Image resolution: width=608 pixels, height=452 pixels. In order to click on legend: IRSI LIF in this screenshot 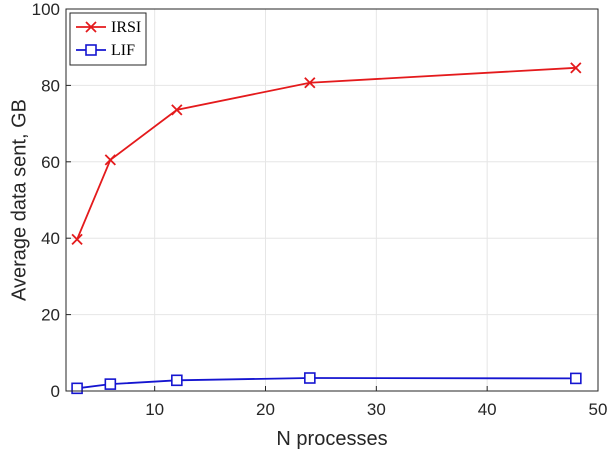, I will do `click(108, 39)`.